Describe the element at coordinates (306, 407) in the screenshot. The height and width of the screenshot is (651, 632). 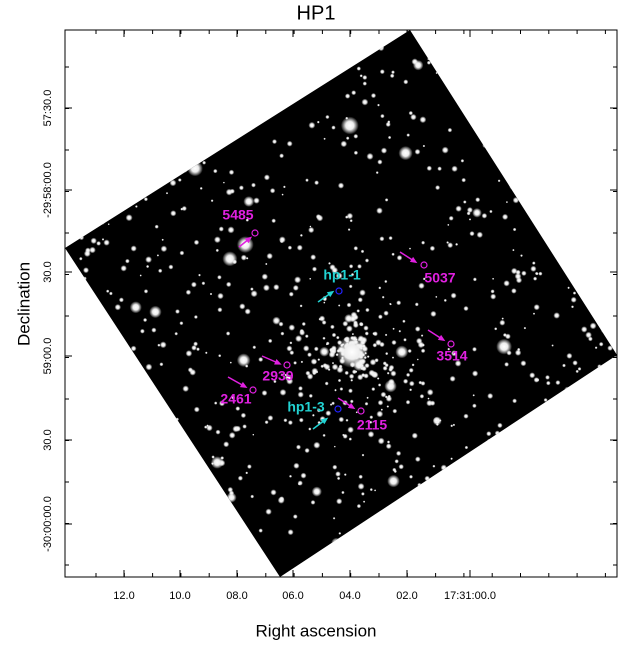
I see `annotation-label: hp1-3` at that location.